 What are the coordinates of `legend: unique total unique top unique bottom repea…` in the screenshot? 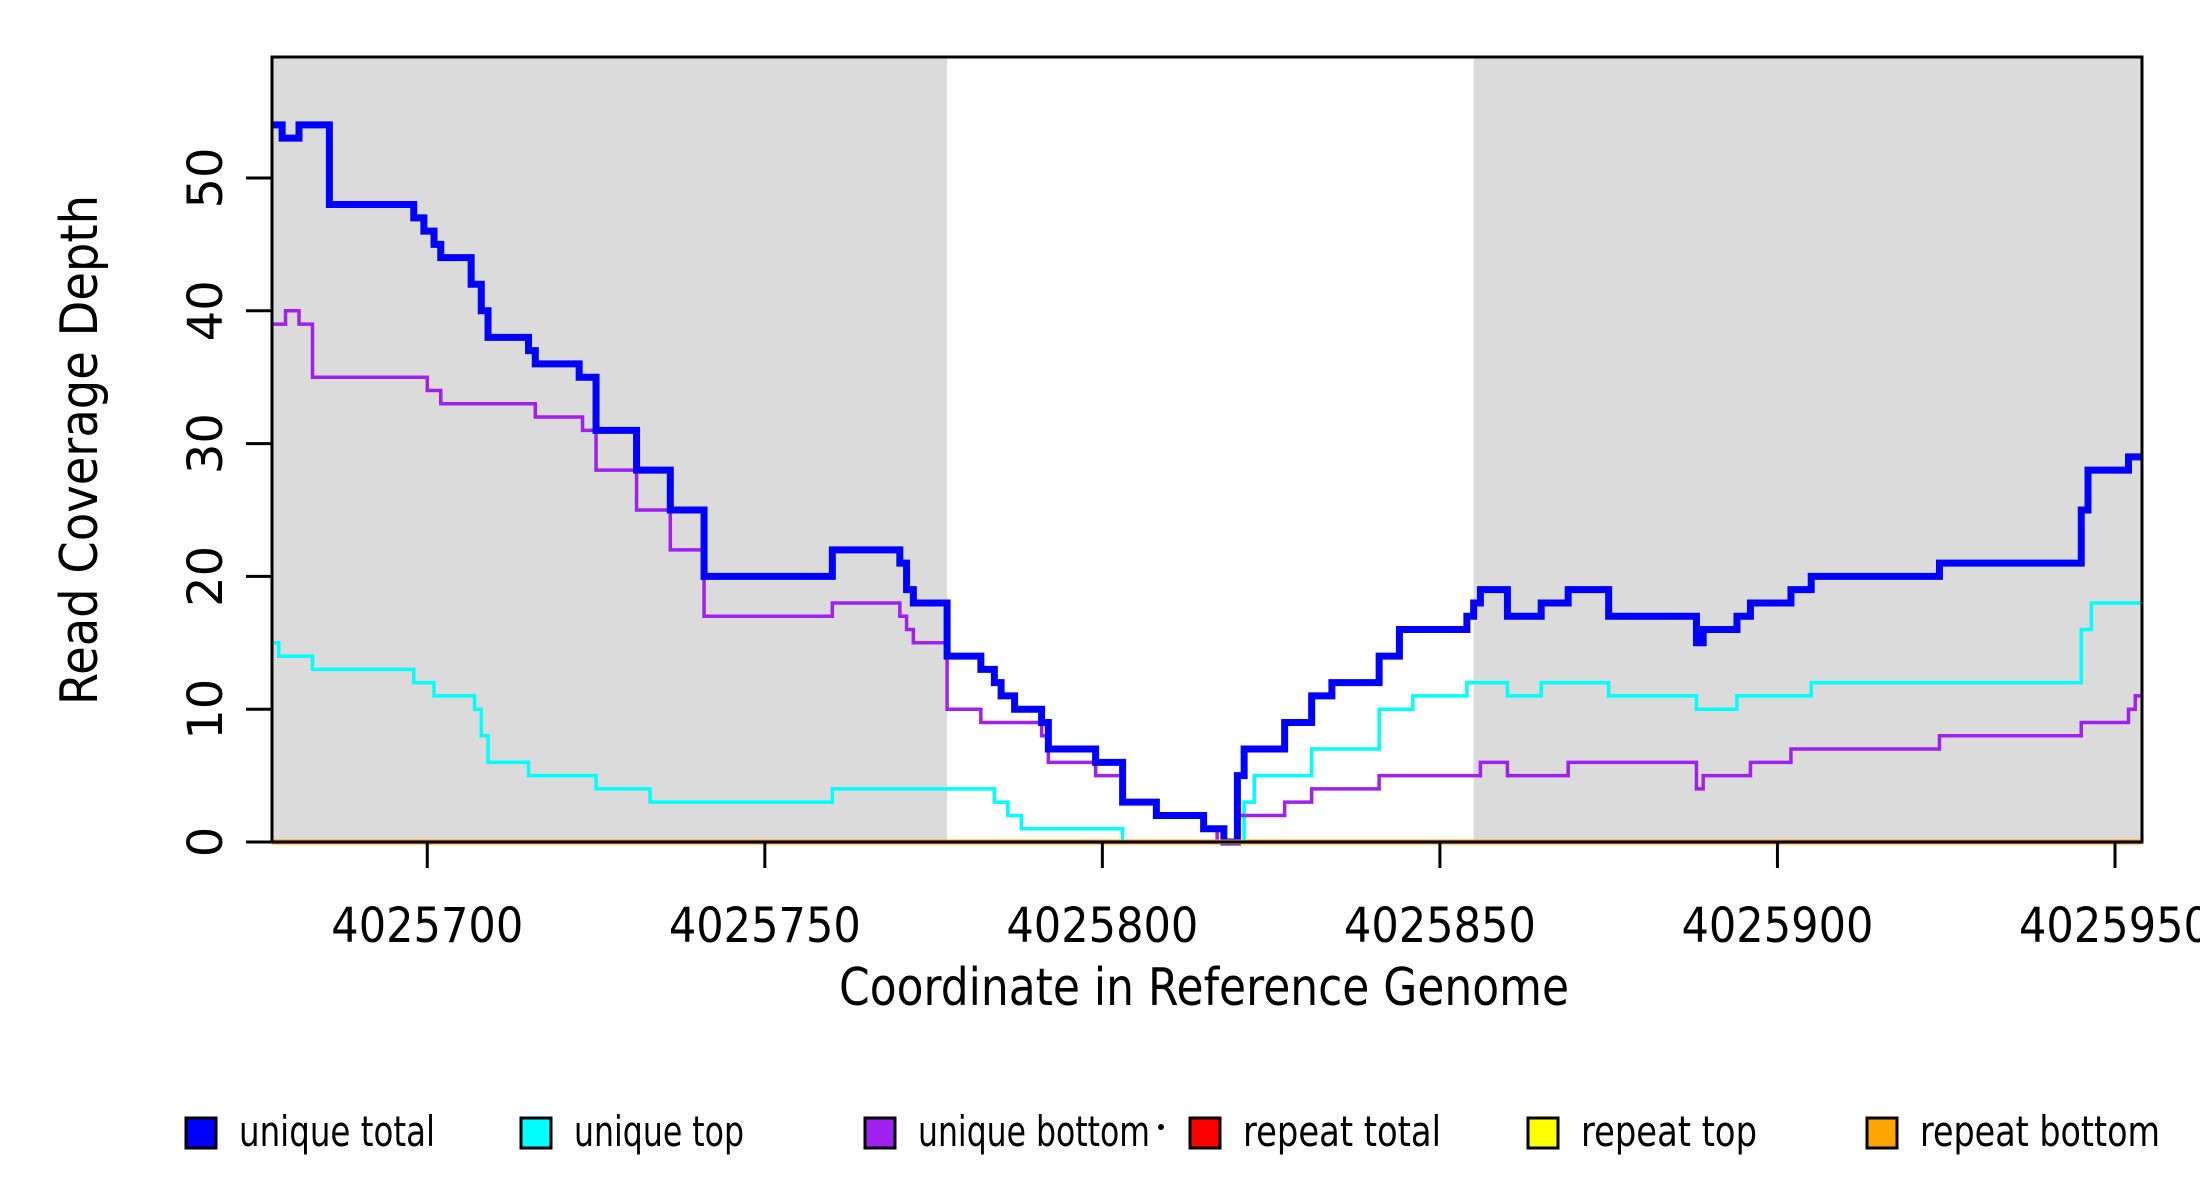 It's located at (1172, 1131).